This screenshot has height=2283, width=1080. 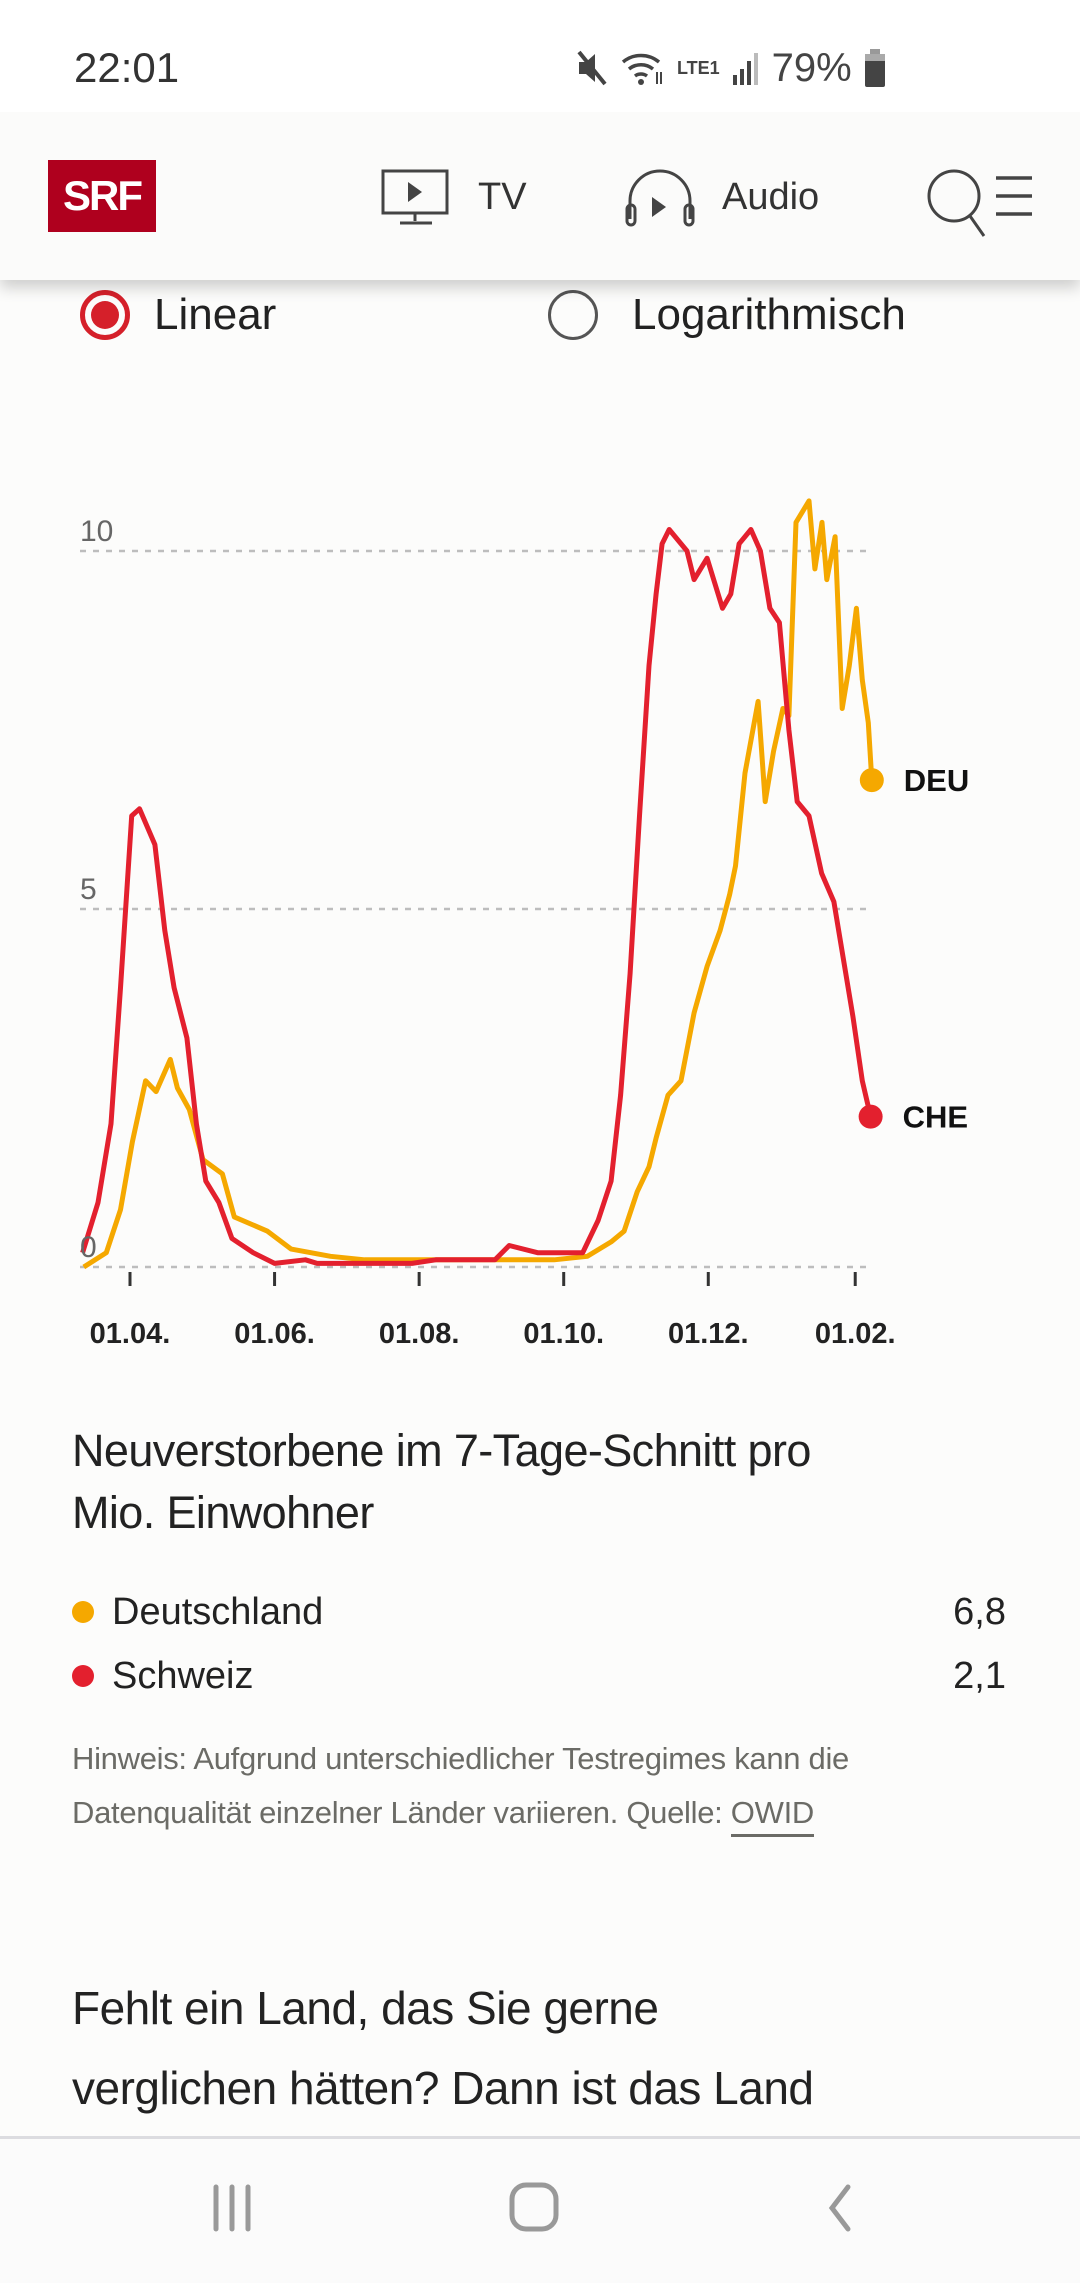 What do you see at coordinates (415, 197) in the screenshot?
I see `tv-icon` at bounding box center [415, 197].